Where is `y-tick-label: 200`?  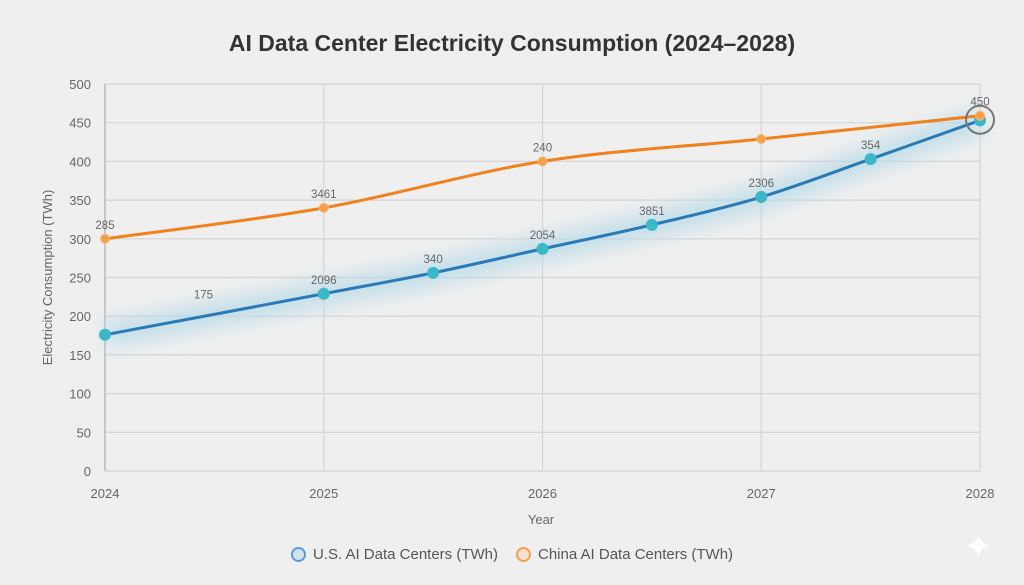
y-tick-label: 200 is located at coordinates (80, 316).